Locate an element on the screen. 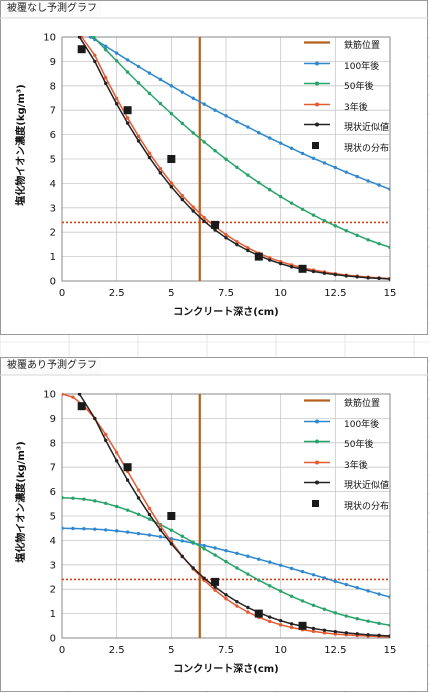  legend-label: 現状の分布 is located at coordinates (367, 148).